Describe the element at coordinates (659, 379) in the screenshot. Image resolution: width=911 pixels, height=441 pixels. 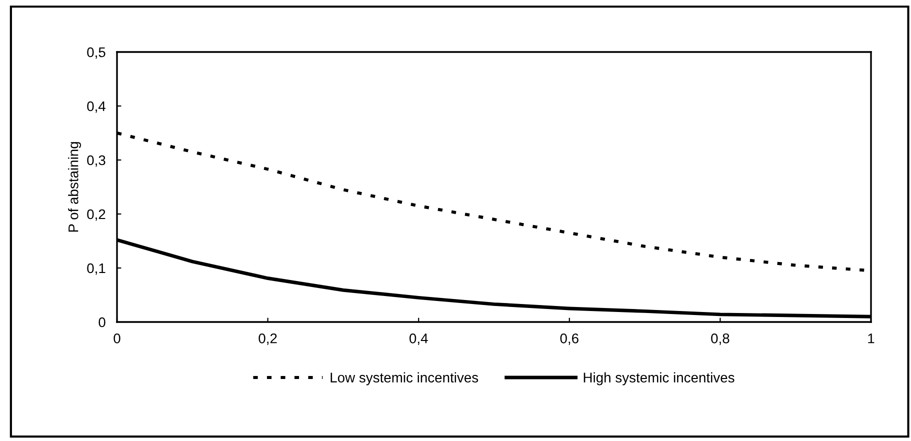
I see `legend-label: High systemic incentives` at that location.